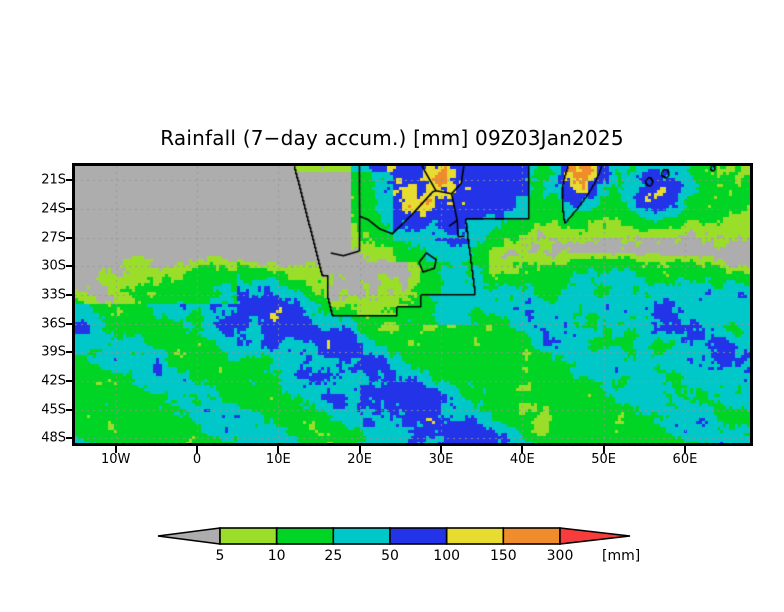 The width and height of the screenshot is (784, 612). Describe the element at coordinates (522, 459) in the screenshot. I see `x-axis-tick-label: 40E` at that location.